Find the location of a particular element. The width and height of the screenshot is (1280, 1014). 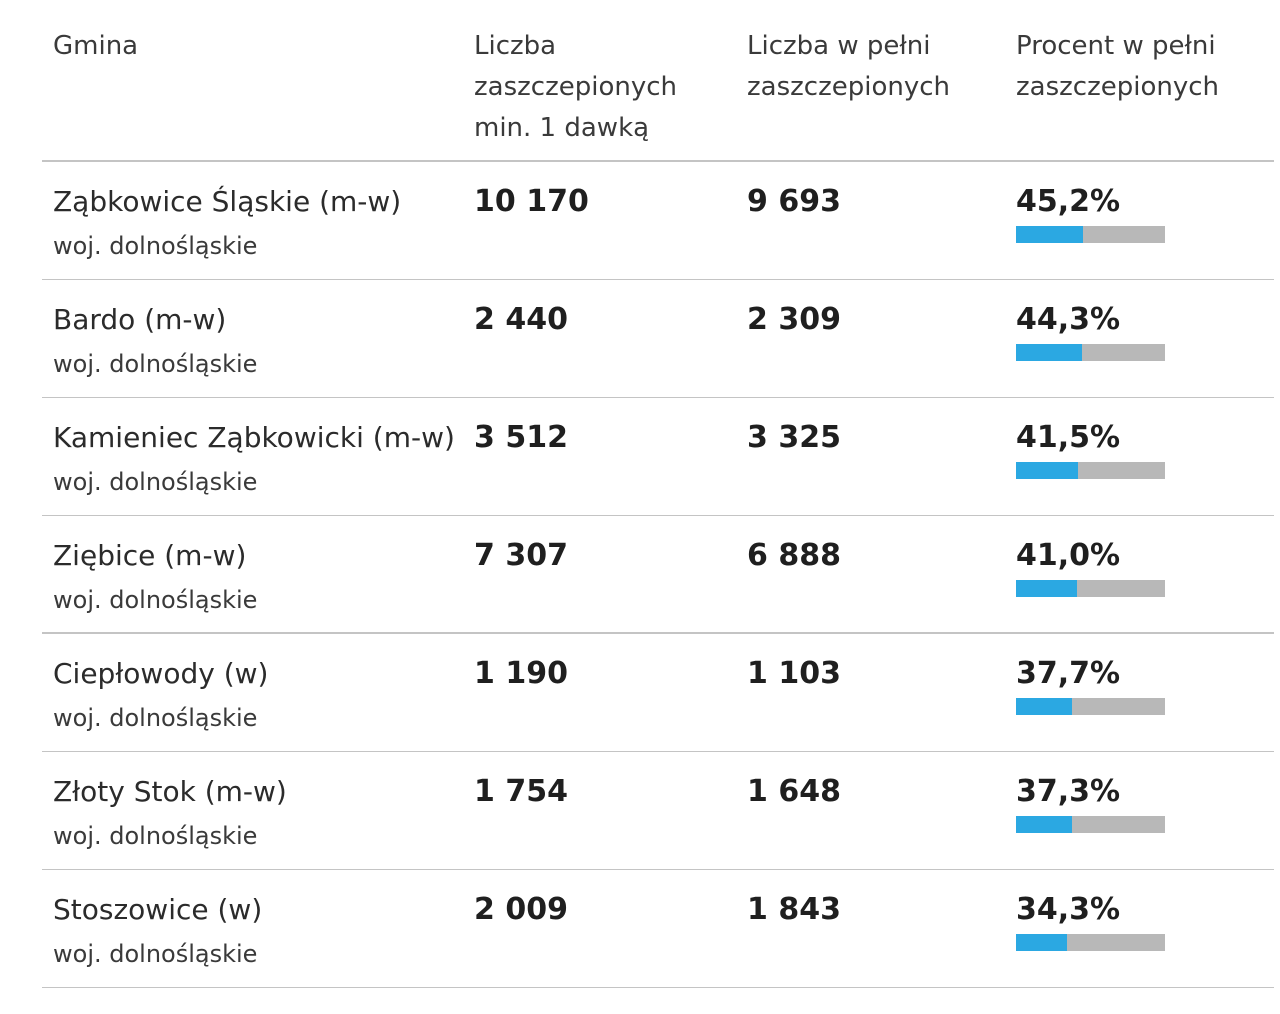

percent-cell: 37,7% is located at coordinates (1090, 684).